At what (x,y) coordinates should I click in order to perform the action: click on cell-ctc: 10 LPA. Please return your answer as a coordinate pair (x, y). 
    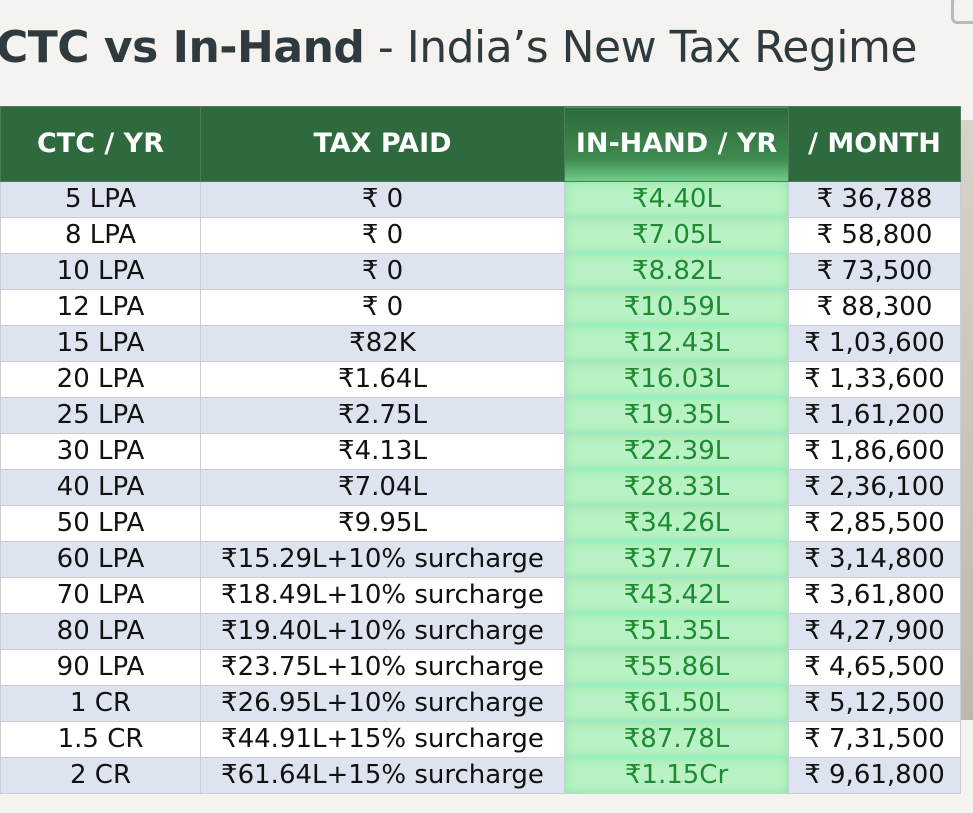
    Looking at the image, I should click on (100, 271).